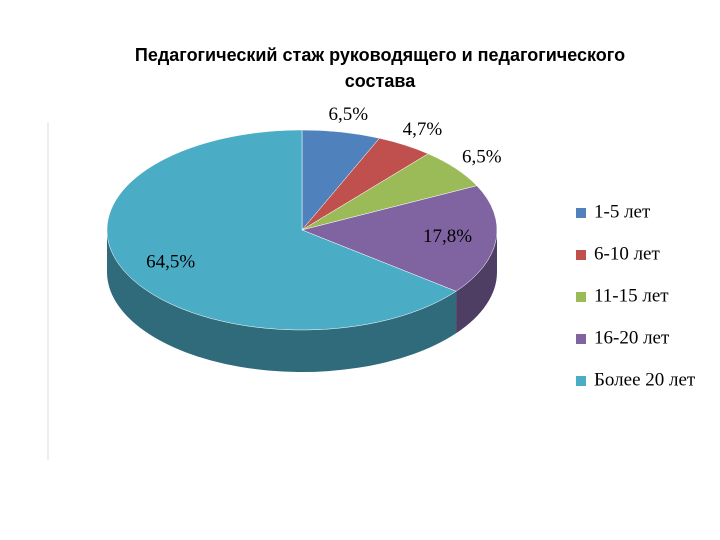 Image resolution: width=720 pixels, height=540 pixels. Describe the element at coordinates (645, 379) in the screenshot. I see `legend-label: Более 20 лет` at that location.